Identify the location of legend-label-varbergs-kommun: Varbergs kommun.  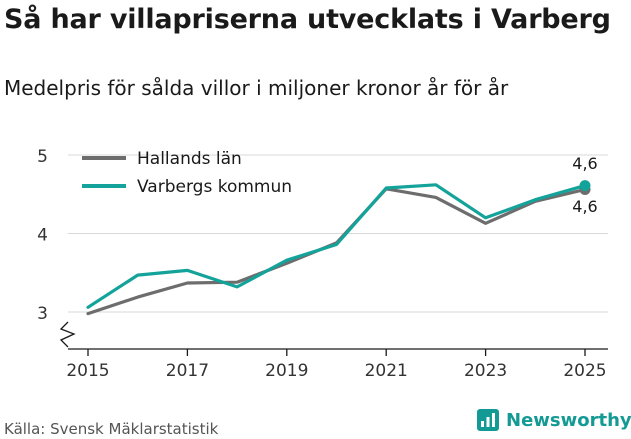
(214, 187).